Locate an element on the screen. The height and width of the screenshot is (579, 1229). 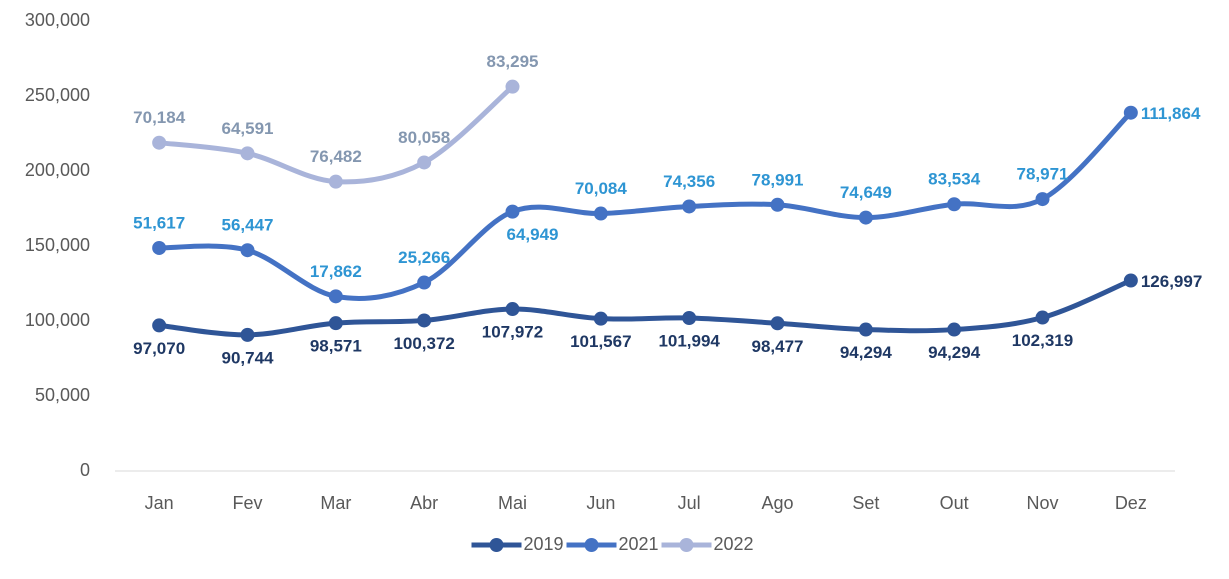
data-label: 111,864 is located at coordinates (1171, 113).